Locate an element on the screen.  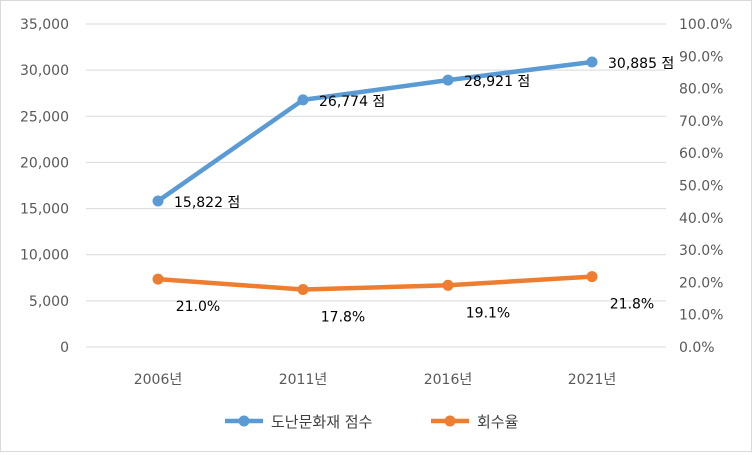
left-tick-label: 20,000 is located at coordinates (44, 163).